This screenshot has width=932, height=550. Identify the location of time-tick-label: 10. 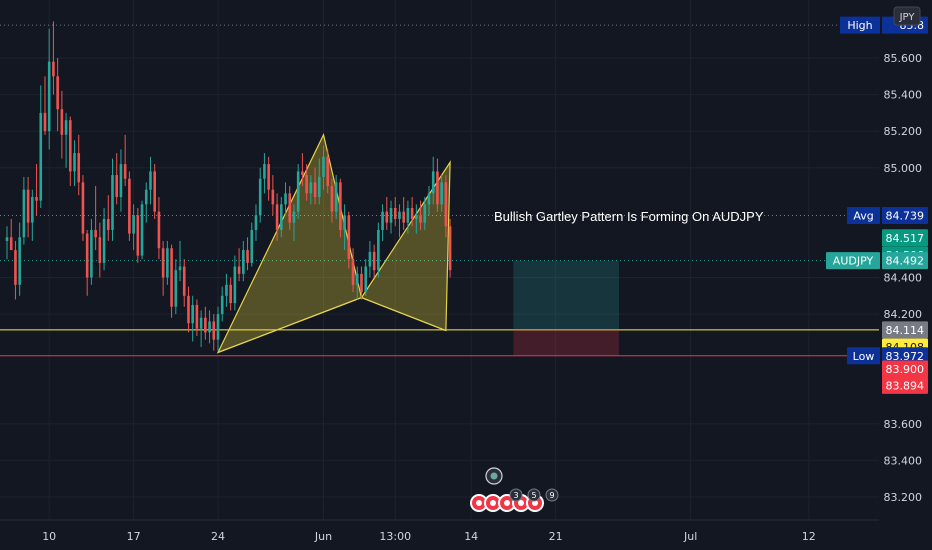
(49, 536).